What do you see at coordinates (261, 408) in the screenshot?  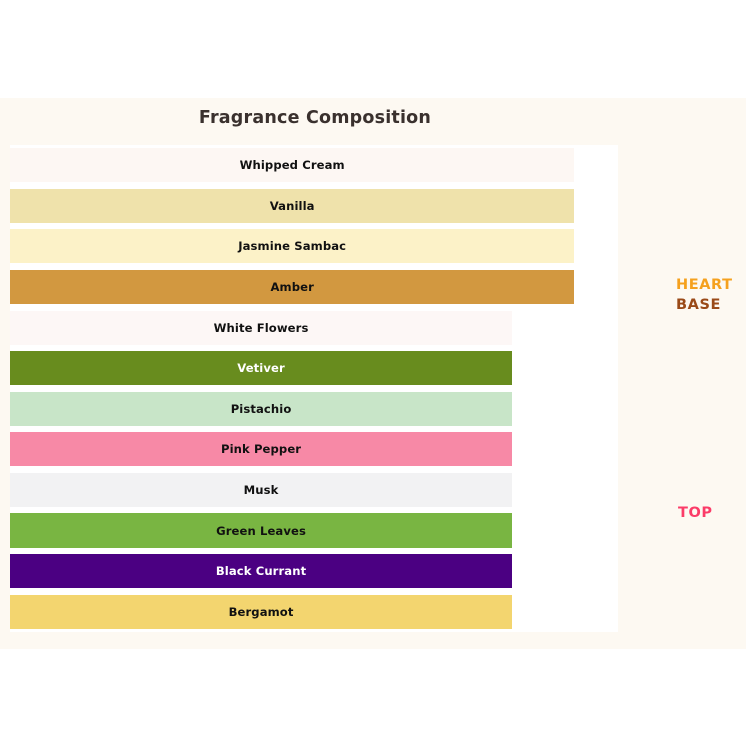 I see `bar-pistachio` at bounding box center [261, 408].